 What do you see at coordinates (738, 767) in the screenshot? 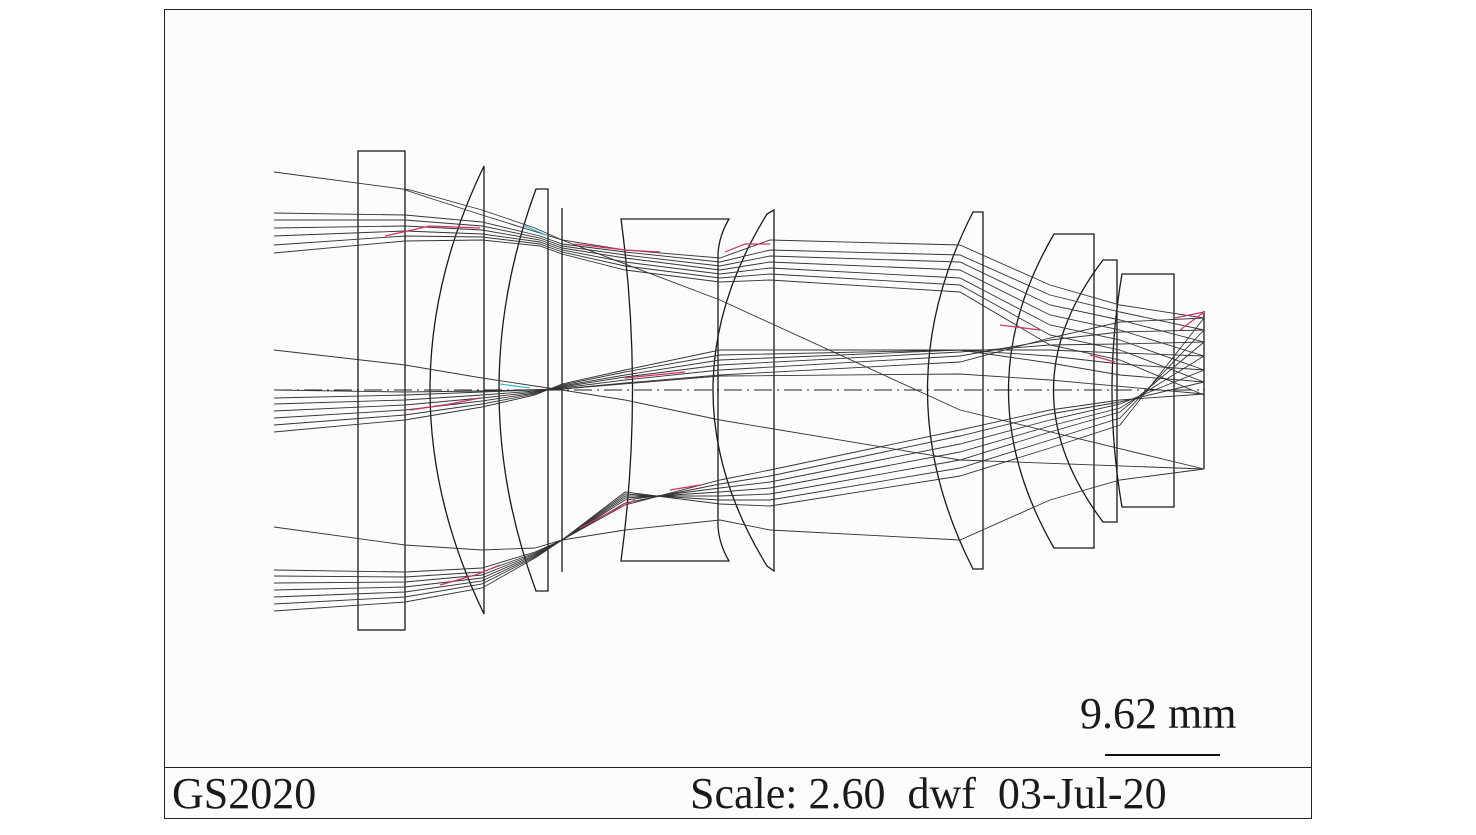
I see `footer-divider` at bounding box center [738, 767].